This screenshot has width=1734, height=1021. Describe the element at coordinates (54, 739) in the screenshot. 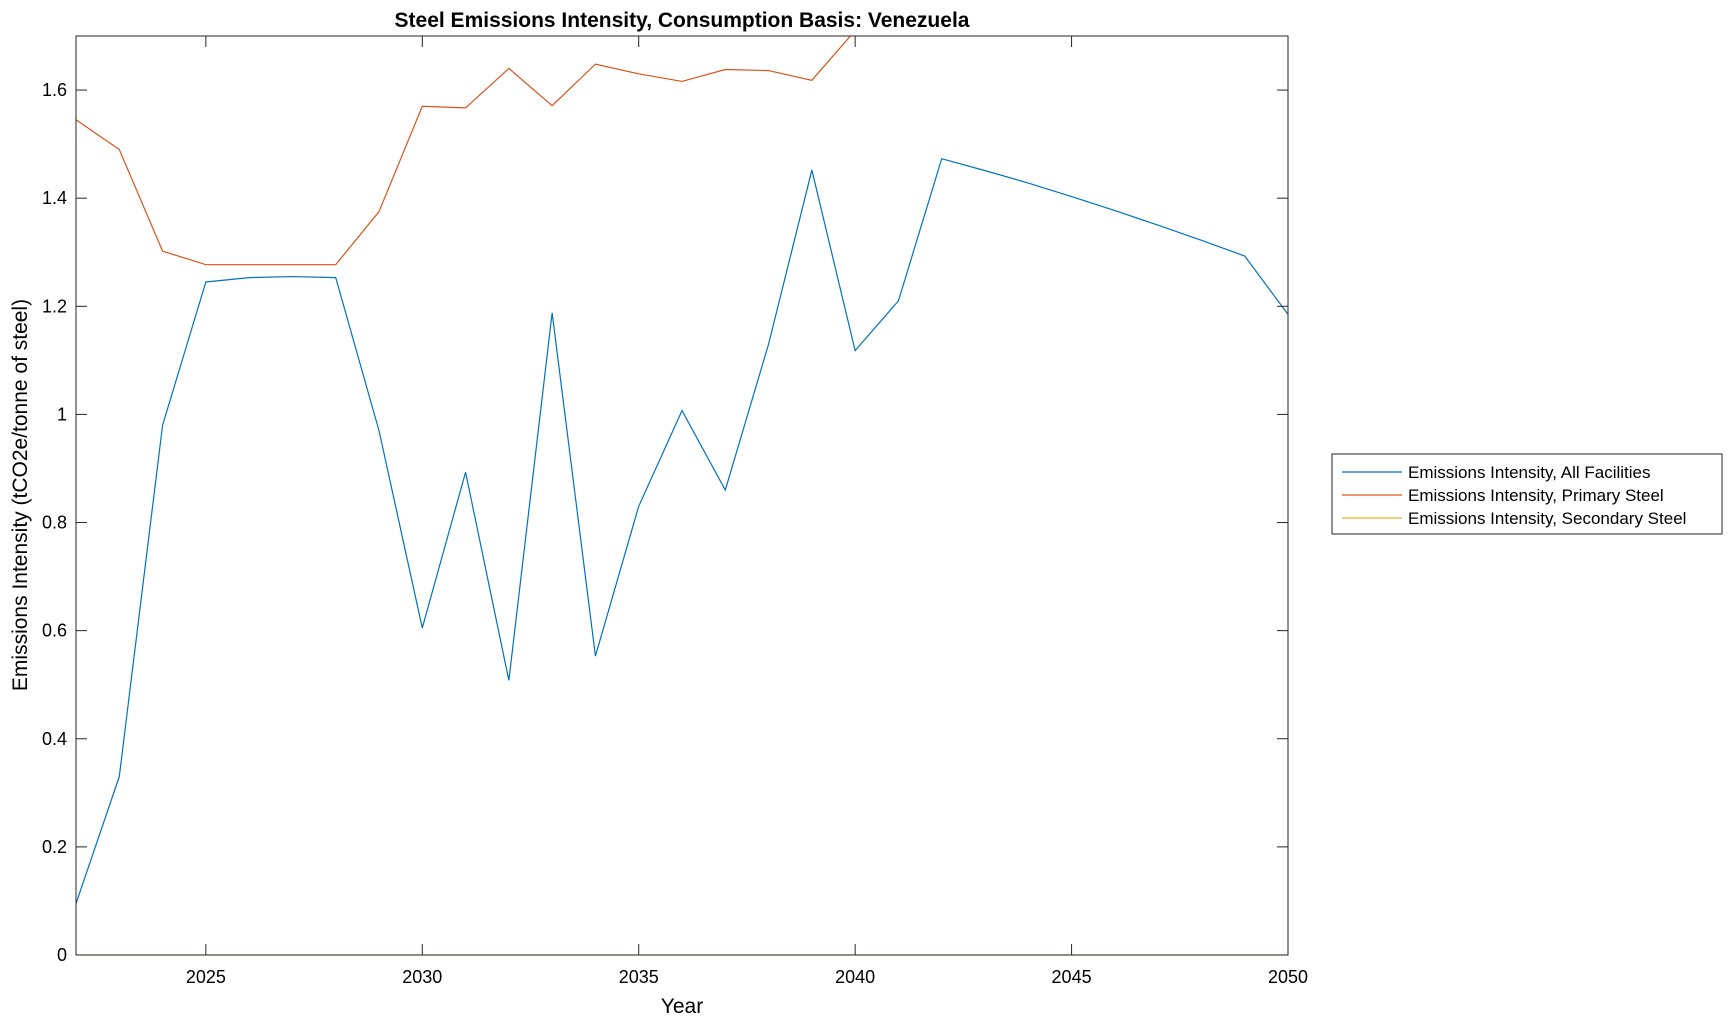

I see `y-tick-label: 0.4` at that location.